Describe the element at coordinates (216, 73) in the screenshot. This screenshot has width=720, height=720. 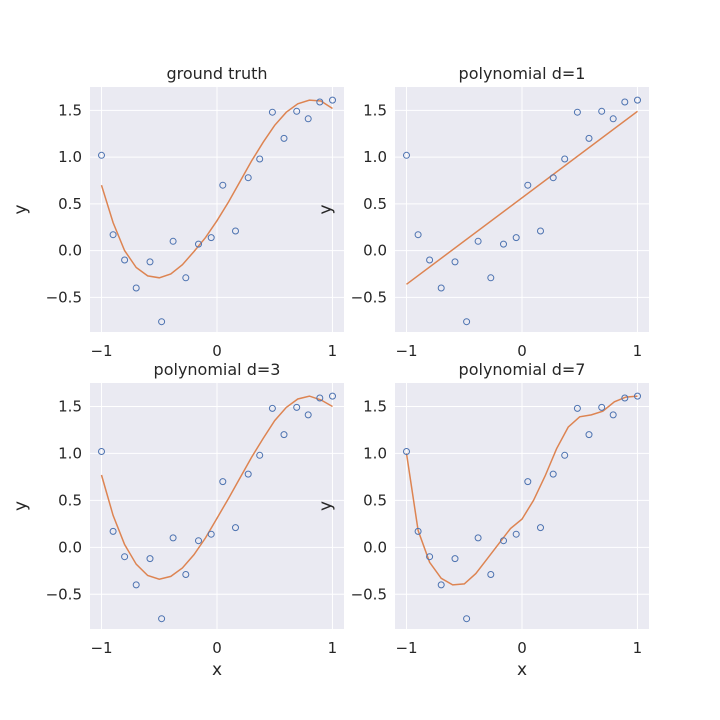
I see `panel-title: ground truth` at that location.